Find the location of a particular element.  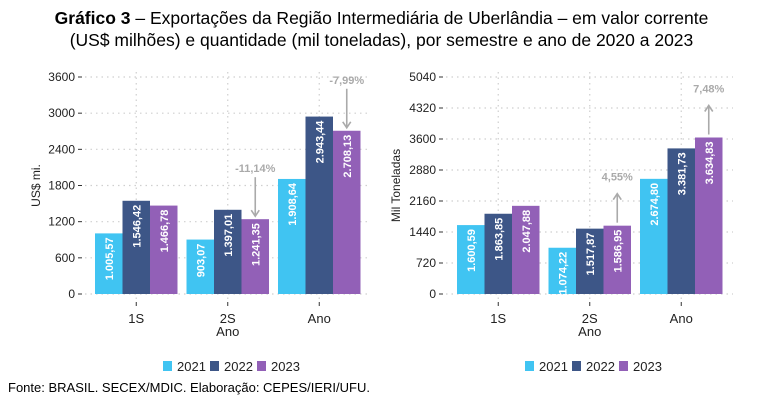

y-tick-label: 1440 is located at coordinates (422, 232).